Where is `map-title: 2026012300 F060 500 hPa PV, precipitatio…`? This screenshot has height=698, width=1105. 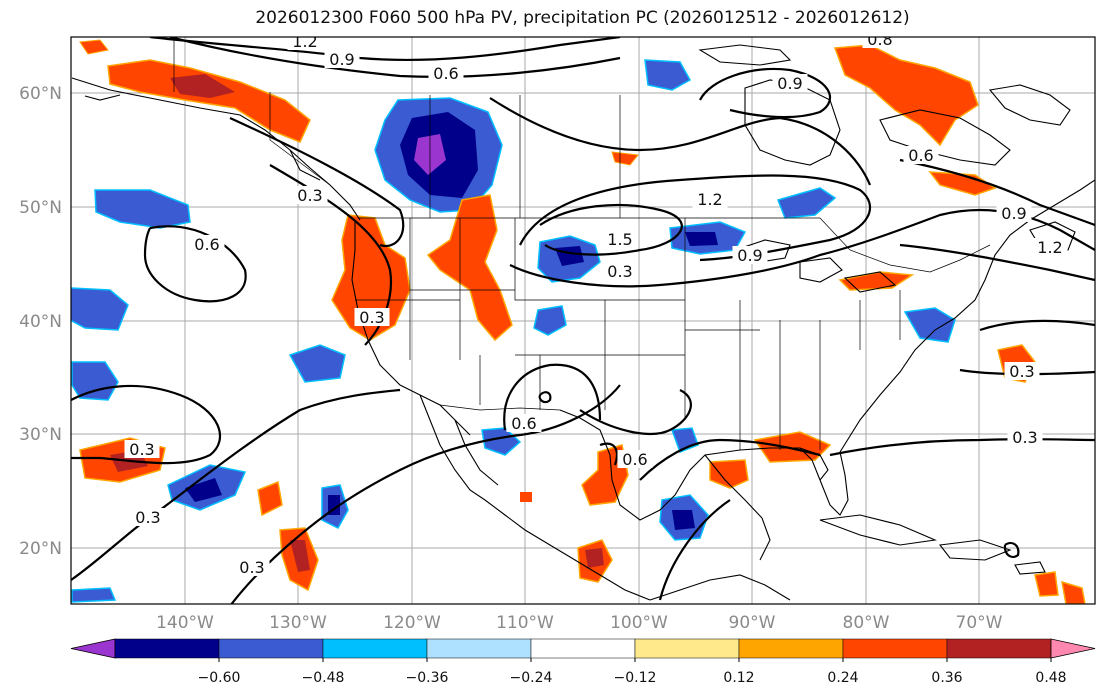 map-title: 2026012300 F060 500 hPa PV, precipitatio… is located at coordinates (582, 18).